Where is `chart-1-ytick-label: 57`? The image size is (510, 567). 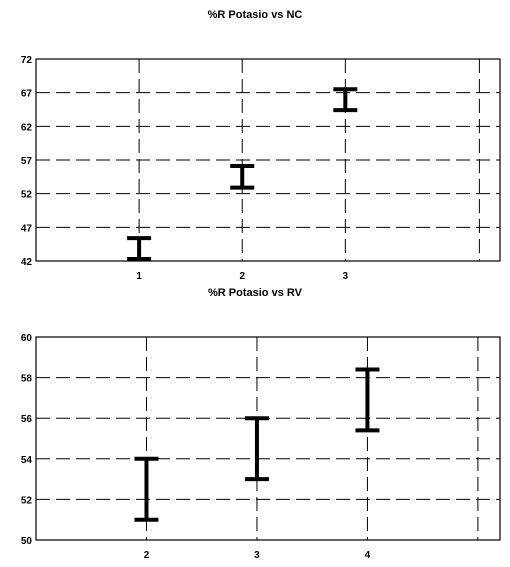 chart-1-ytick-label: 57 is located at coordinates (27, 161).